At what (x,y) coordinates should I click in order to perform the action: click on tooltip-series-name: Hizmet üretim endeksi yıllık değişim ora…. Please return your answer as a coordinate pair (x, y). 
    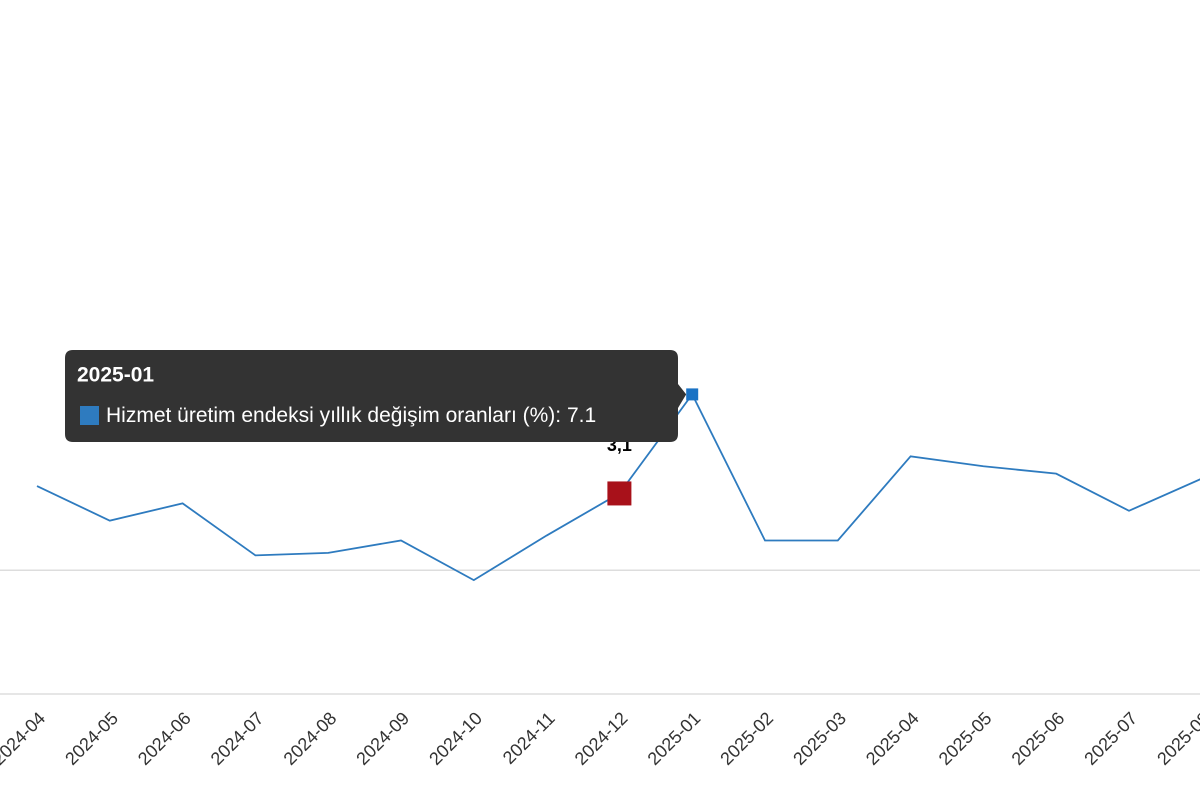
    Looking at the image, I should click on (330, 415).